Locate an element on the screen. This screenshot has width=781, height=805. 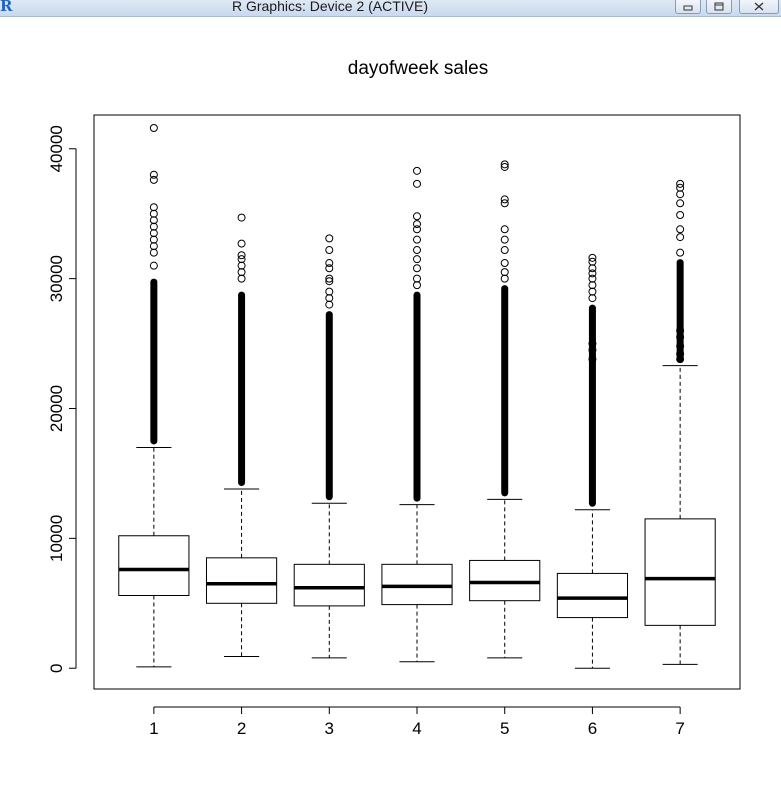
y-tick-label: 10000 is located at coordinates (56, 538).